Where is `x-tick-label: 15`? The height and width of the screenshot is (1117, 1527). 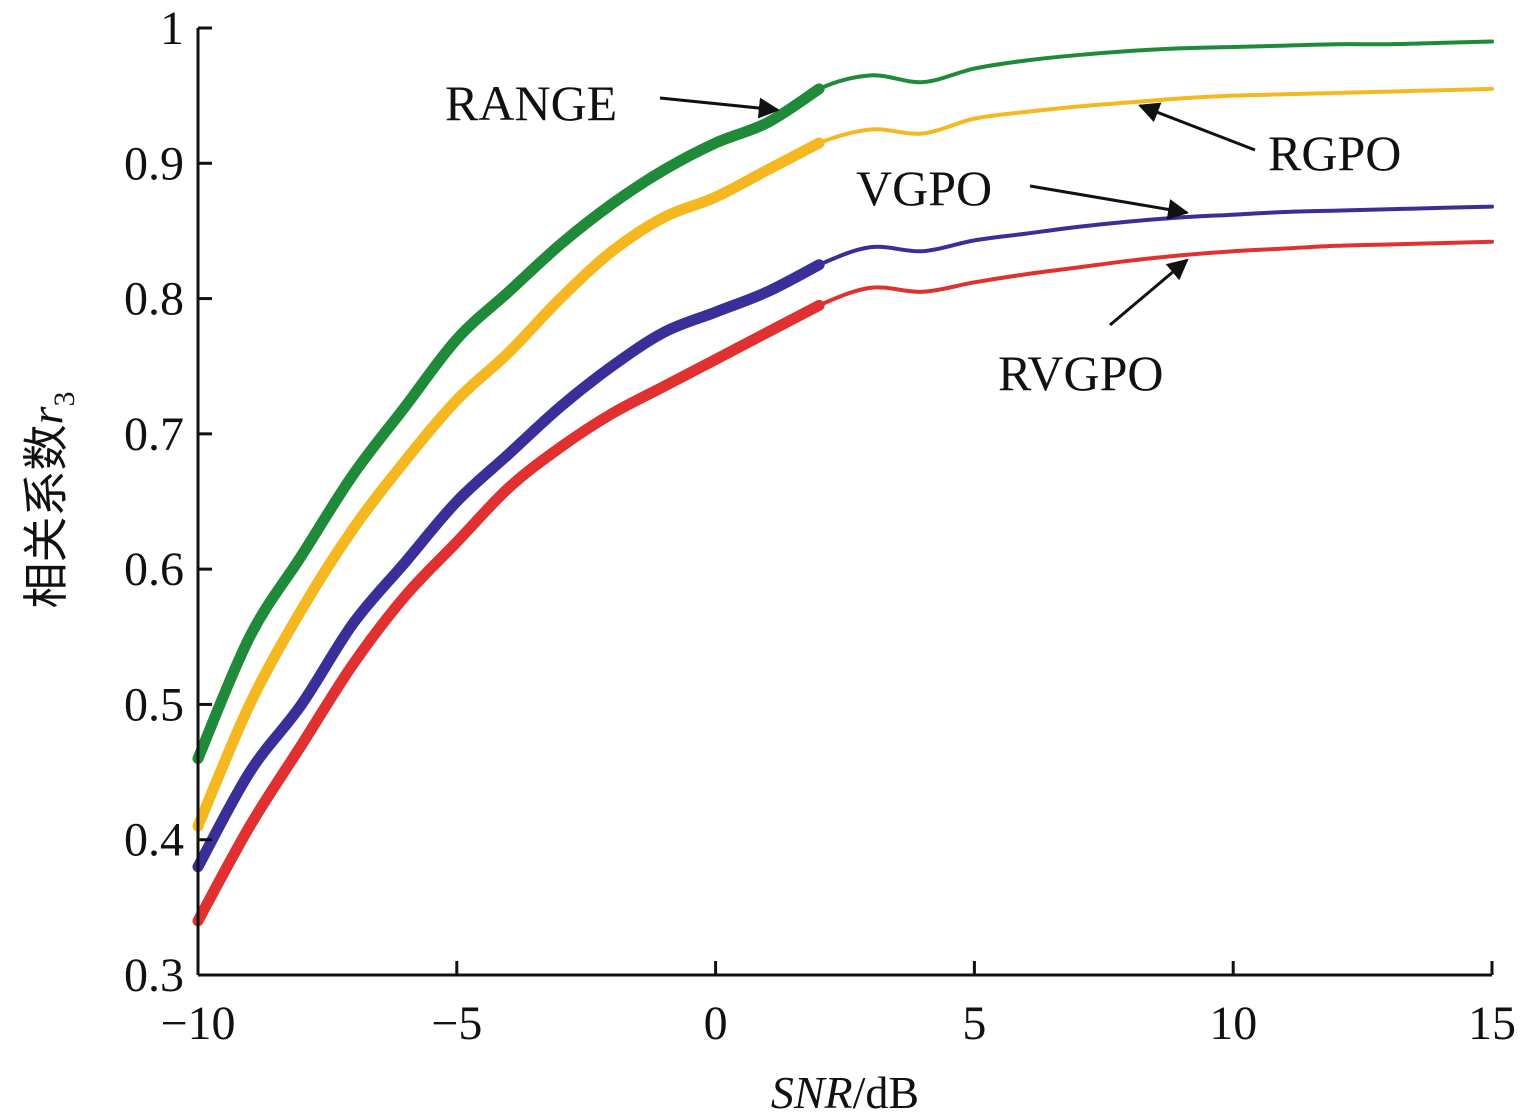
x-tick-label: 15 is located at coordinates (1492, 1023).